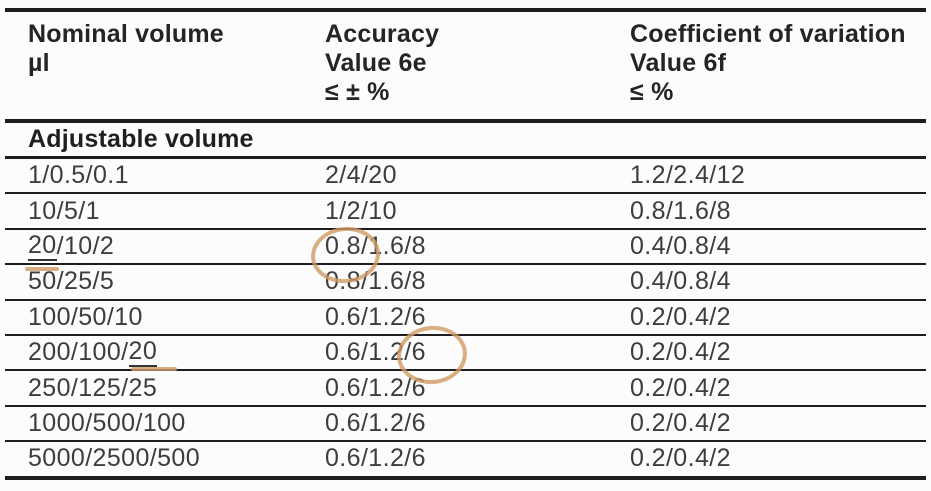  I want to click on accuracy-cell: 1/2/10, so click(361, 210).